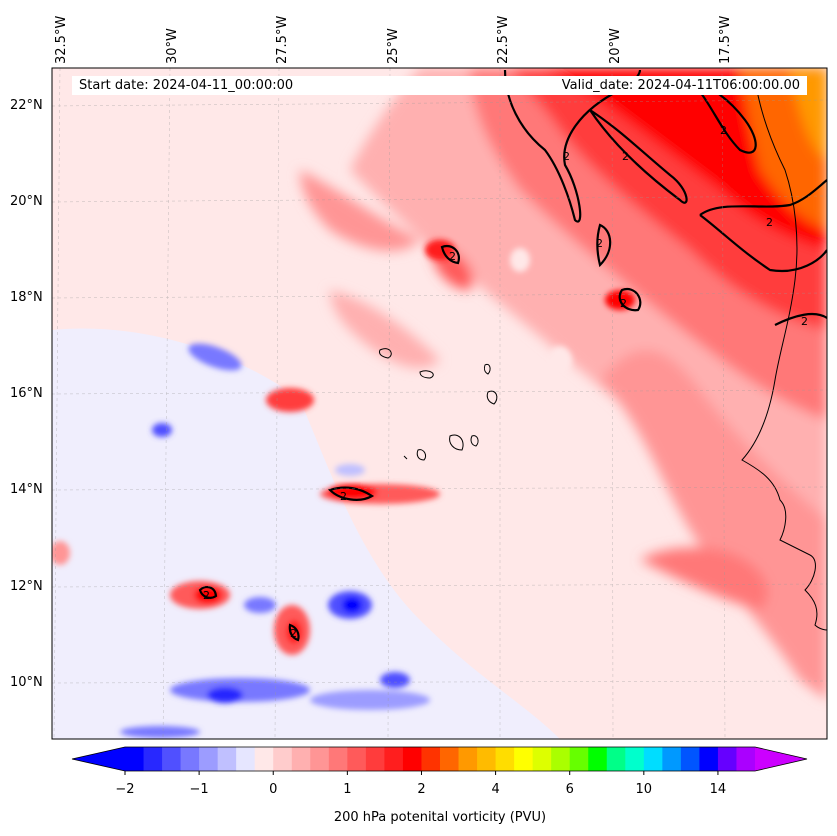 The width and height of the screenshot is (837, 836). What do you see at coordinates (26, 297) in the screenshot?
I see `lat-label: 18°N` at bounding box center [26, 297].